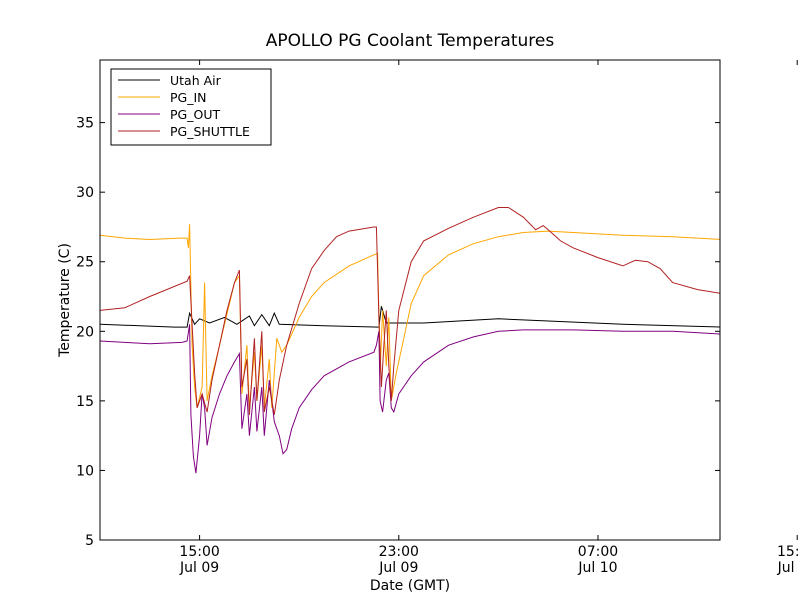 This screenshot has height=600, width=800. I want to click on y-tick-label: 10, so click(85, 471).